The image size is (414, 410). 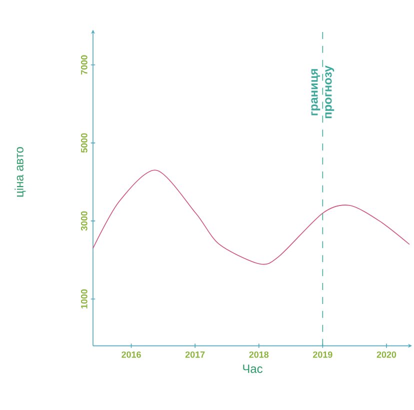 What do you see at coordinates (84, 298) in the screenshot?
I see `y-tick-label: 1000` at bounding box center [84, 298].